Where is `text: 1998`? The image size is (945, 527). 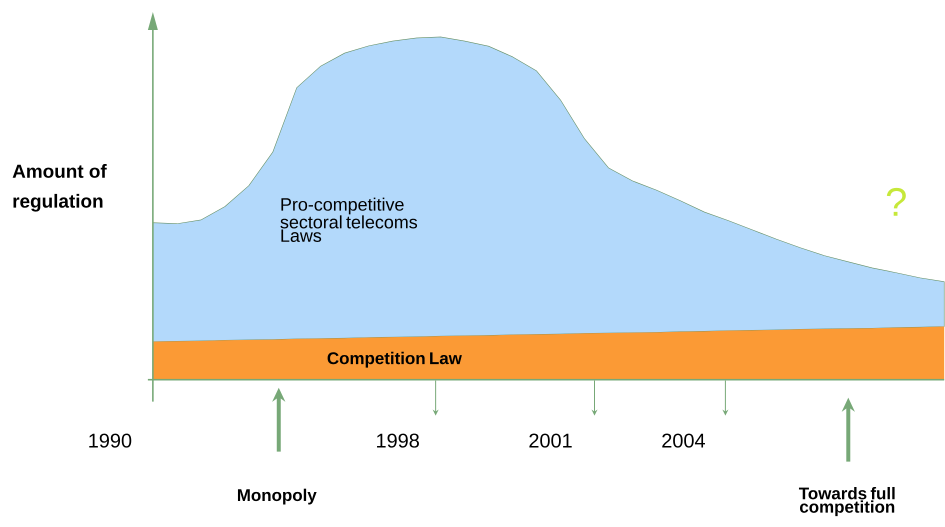 text: 1998 is located at coordinates (398, 441).